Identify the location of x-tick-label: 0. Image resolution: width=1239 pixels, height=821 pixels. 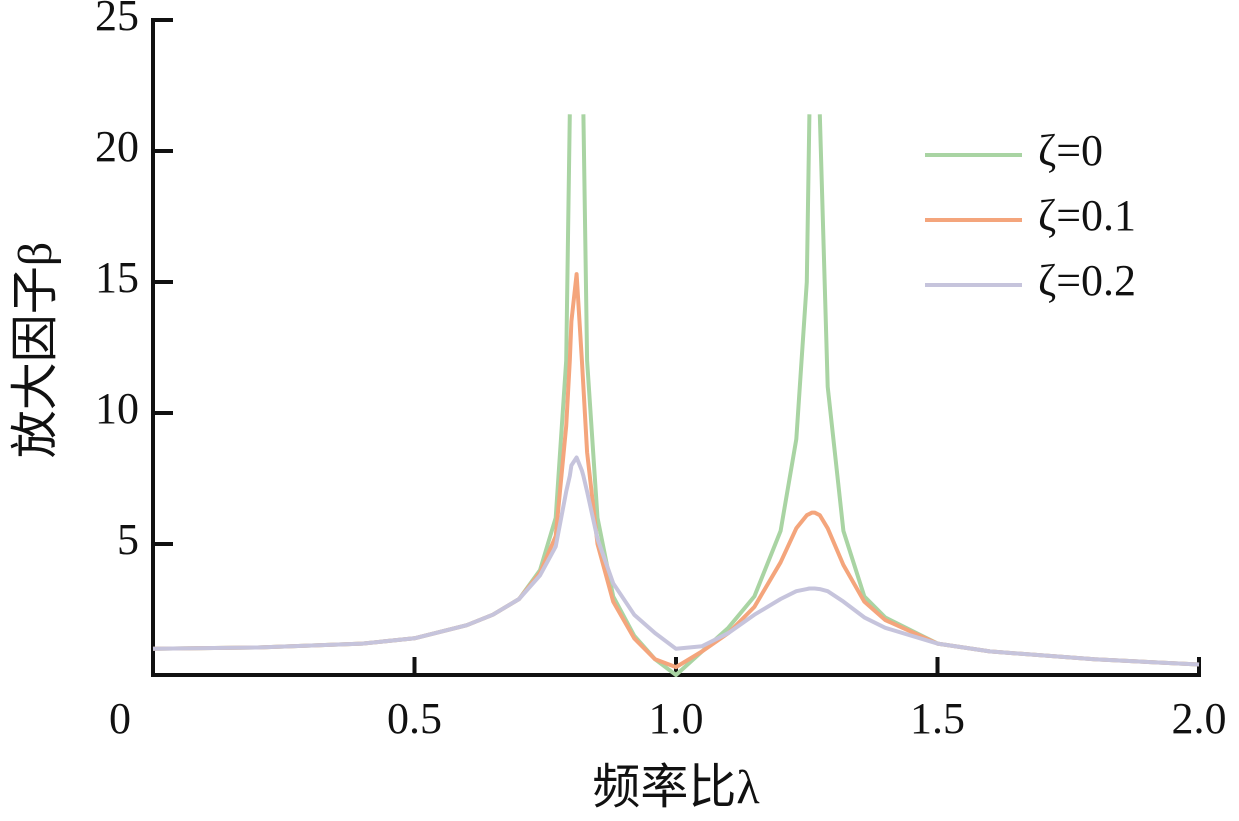
(120, 718).